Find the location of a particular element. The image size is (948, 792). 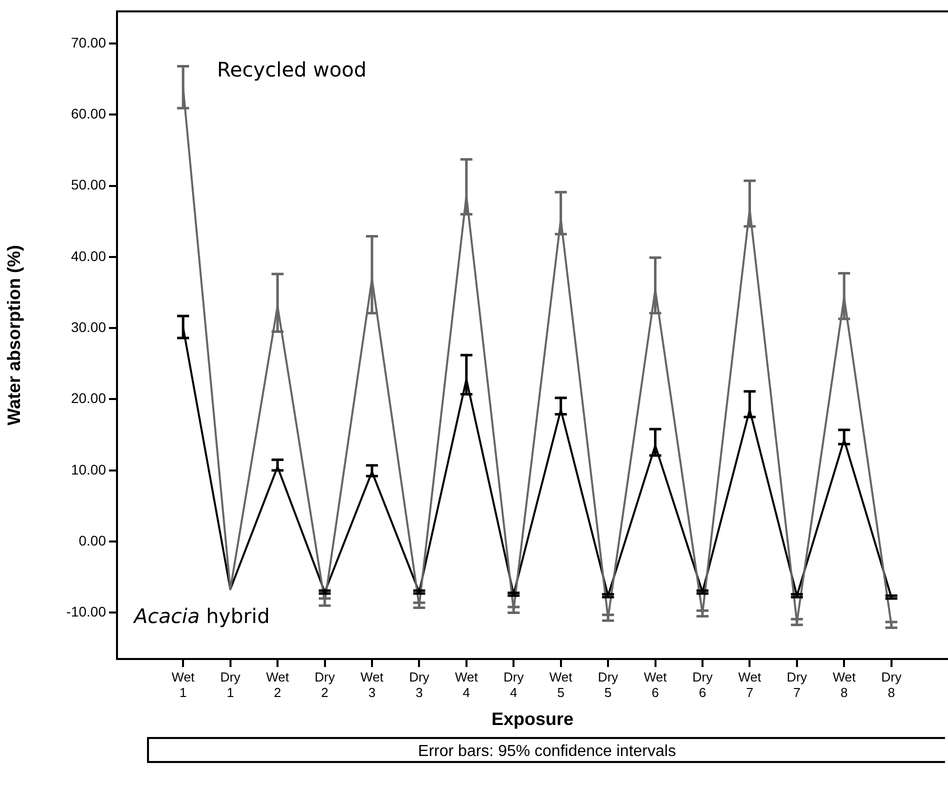

x-tick-label: Wet 2 is located at coordinates (278, 684).